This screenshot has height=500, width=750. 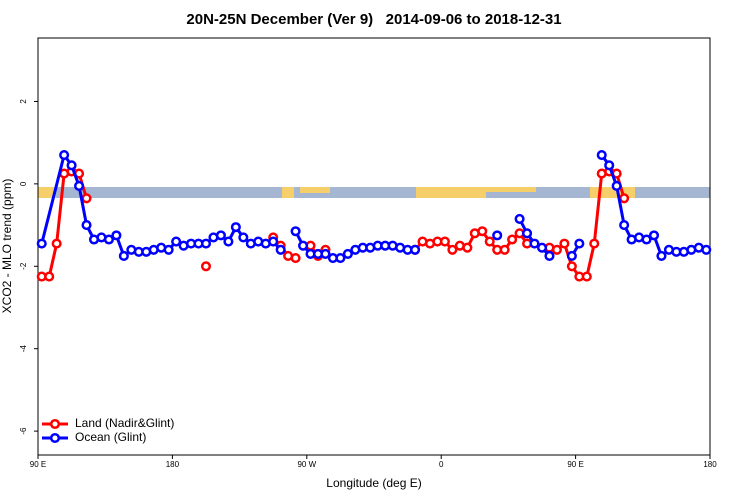 I want to click on ocean-band, so click(x=374, y=192).